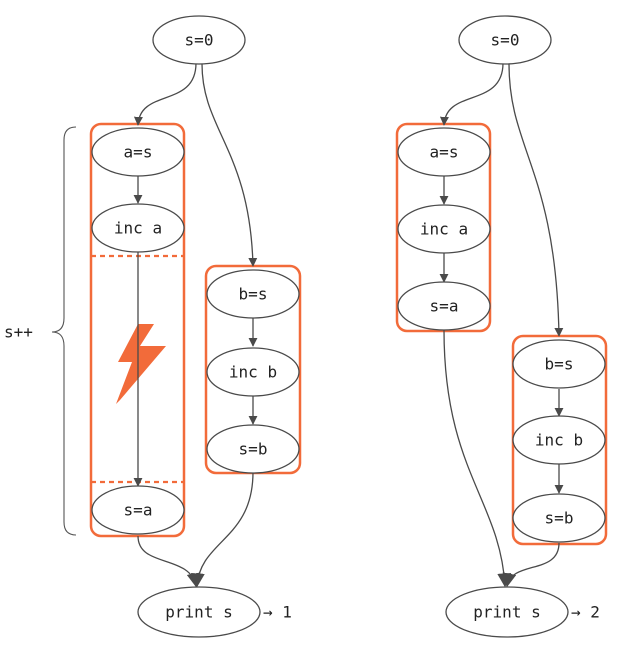 This screenshot has height=652, width=624. Describe the element at coordinates (277, 612) in the screenshot. I see `result-label: → 1` at that location.